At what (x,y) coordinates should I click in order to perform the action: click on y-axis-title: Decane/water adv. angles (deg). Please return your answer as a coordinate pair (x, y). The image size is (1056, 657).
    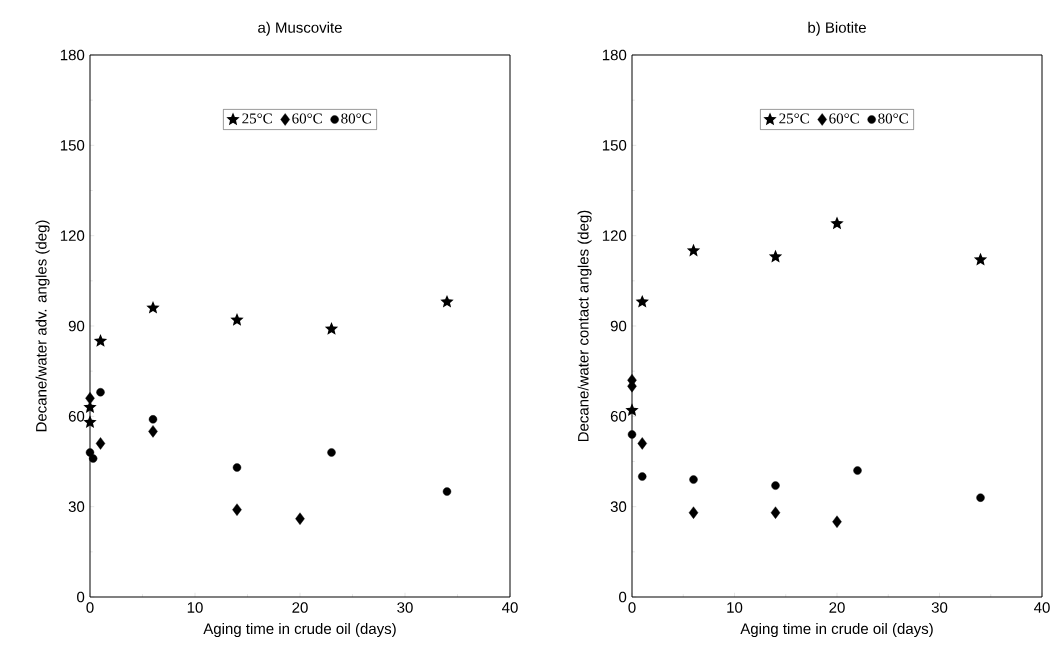
    Looking at the image, I should click on (42, 326).